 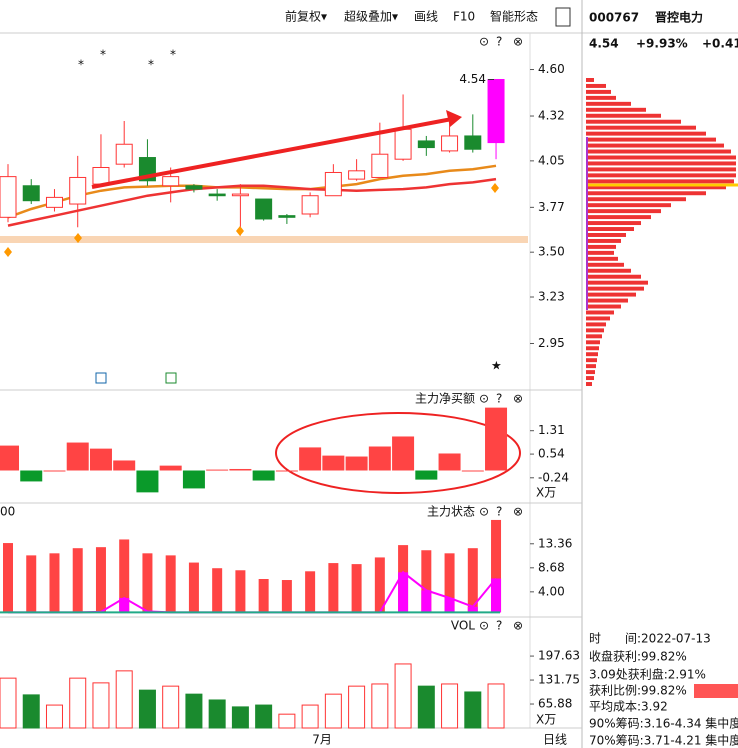 What do you see at coordinates (720, 44) in the screenshot?
I see `change: +0.41` at bounding box center [720, 44].